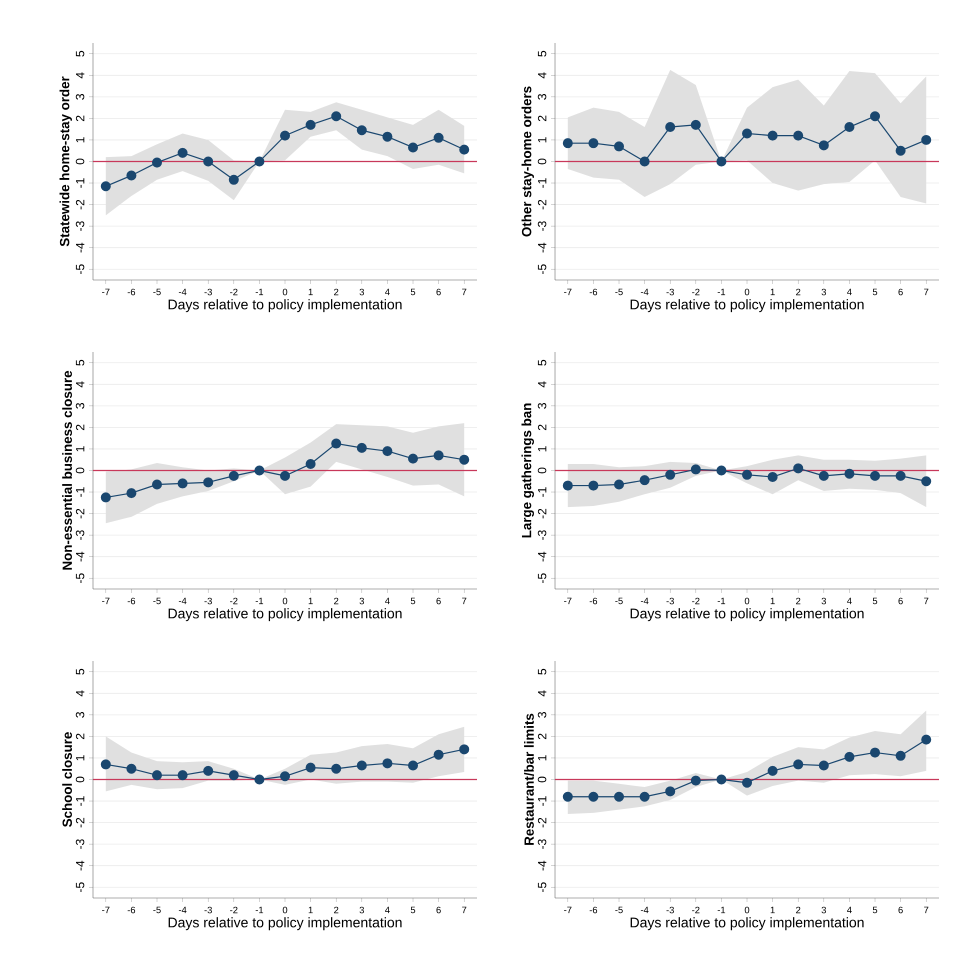 The height and width of the screenshot is (969, 962). Describe the element at coordinates (542, 513) in the screenshot. I see `y-tick-label: -2` at that location.